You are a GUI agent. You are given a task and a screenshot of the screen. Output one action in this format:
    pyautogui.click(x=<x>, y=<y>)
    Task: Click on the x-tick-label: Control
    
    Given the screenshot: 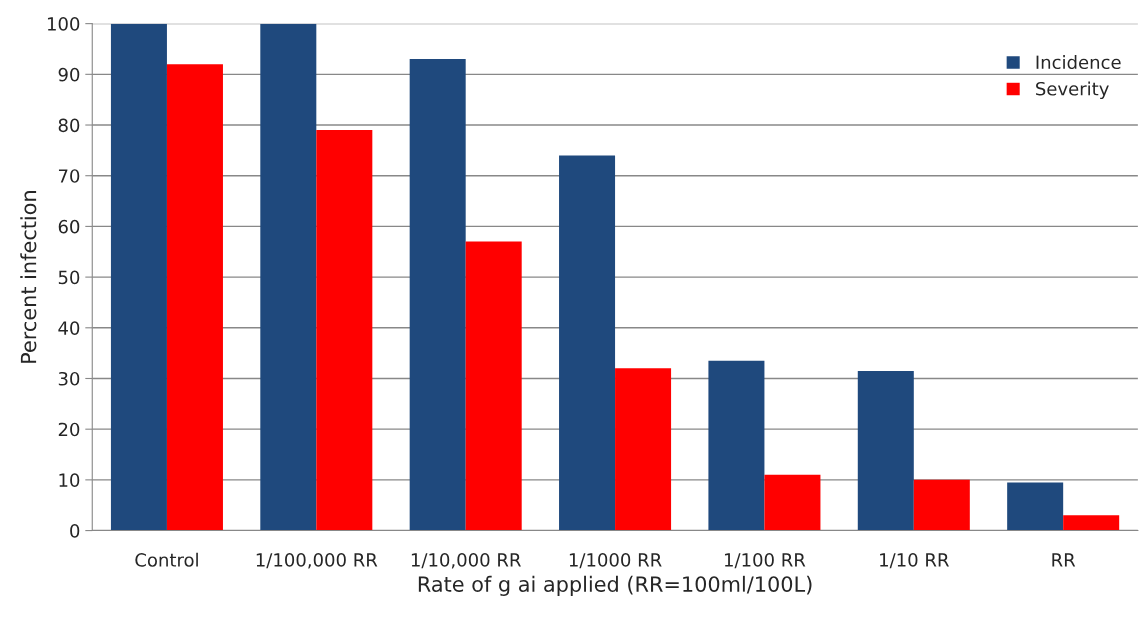 What is the action you would take?
    pyautogui.click(x=166, y=559)
    